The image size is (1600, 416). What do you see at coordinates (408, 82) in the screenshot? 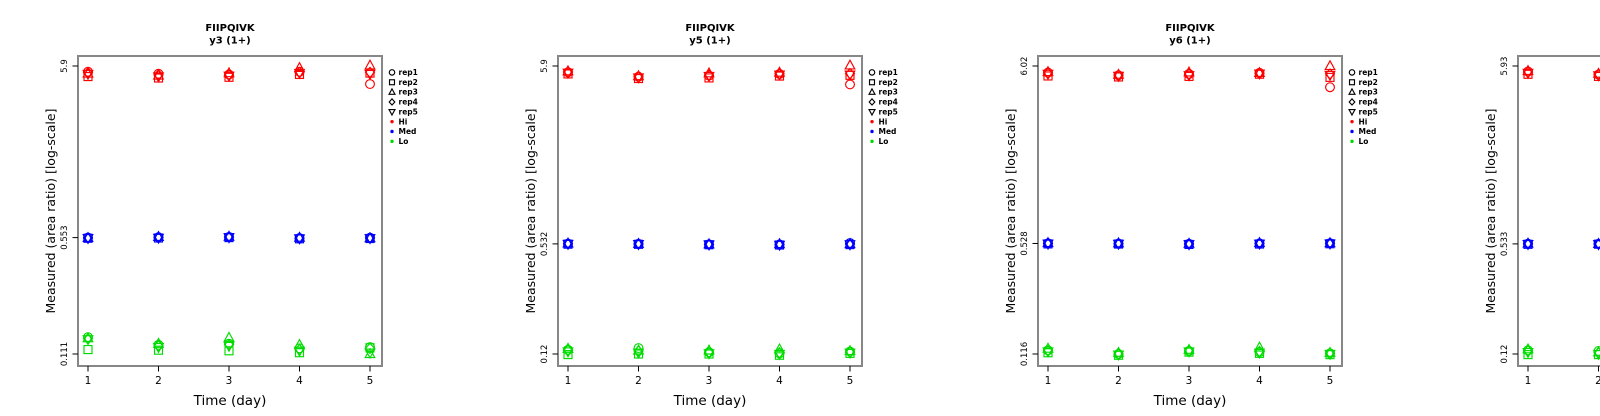
I see `legend-item-rep2: rep2` at bounding box center [408, 82].